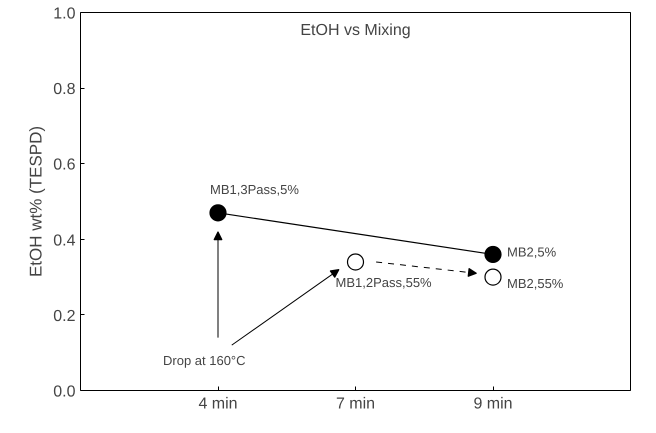  What do you see at coordinates (64, 14) in the screenshot?
I see `y-tick-label: 1.0` at bounding box center [64, 14].